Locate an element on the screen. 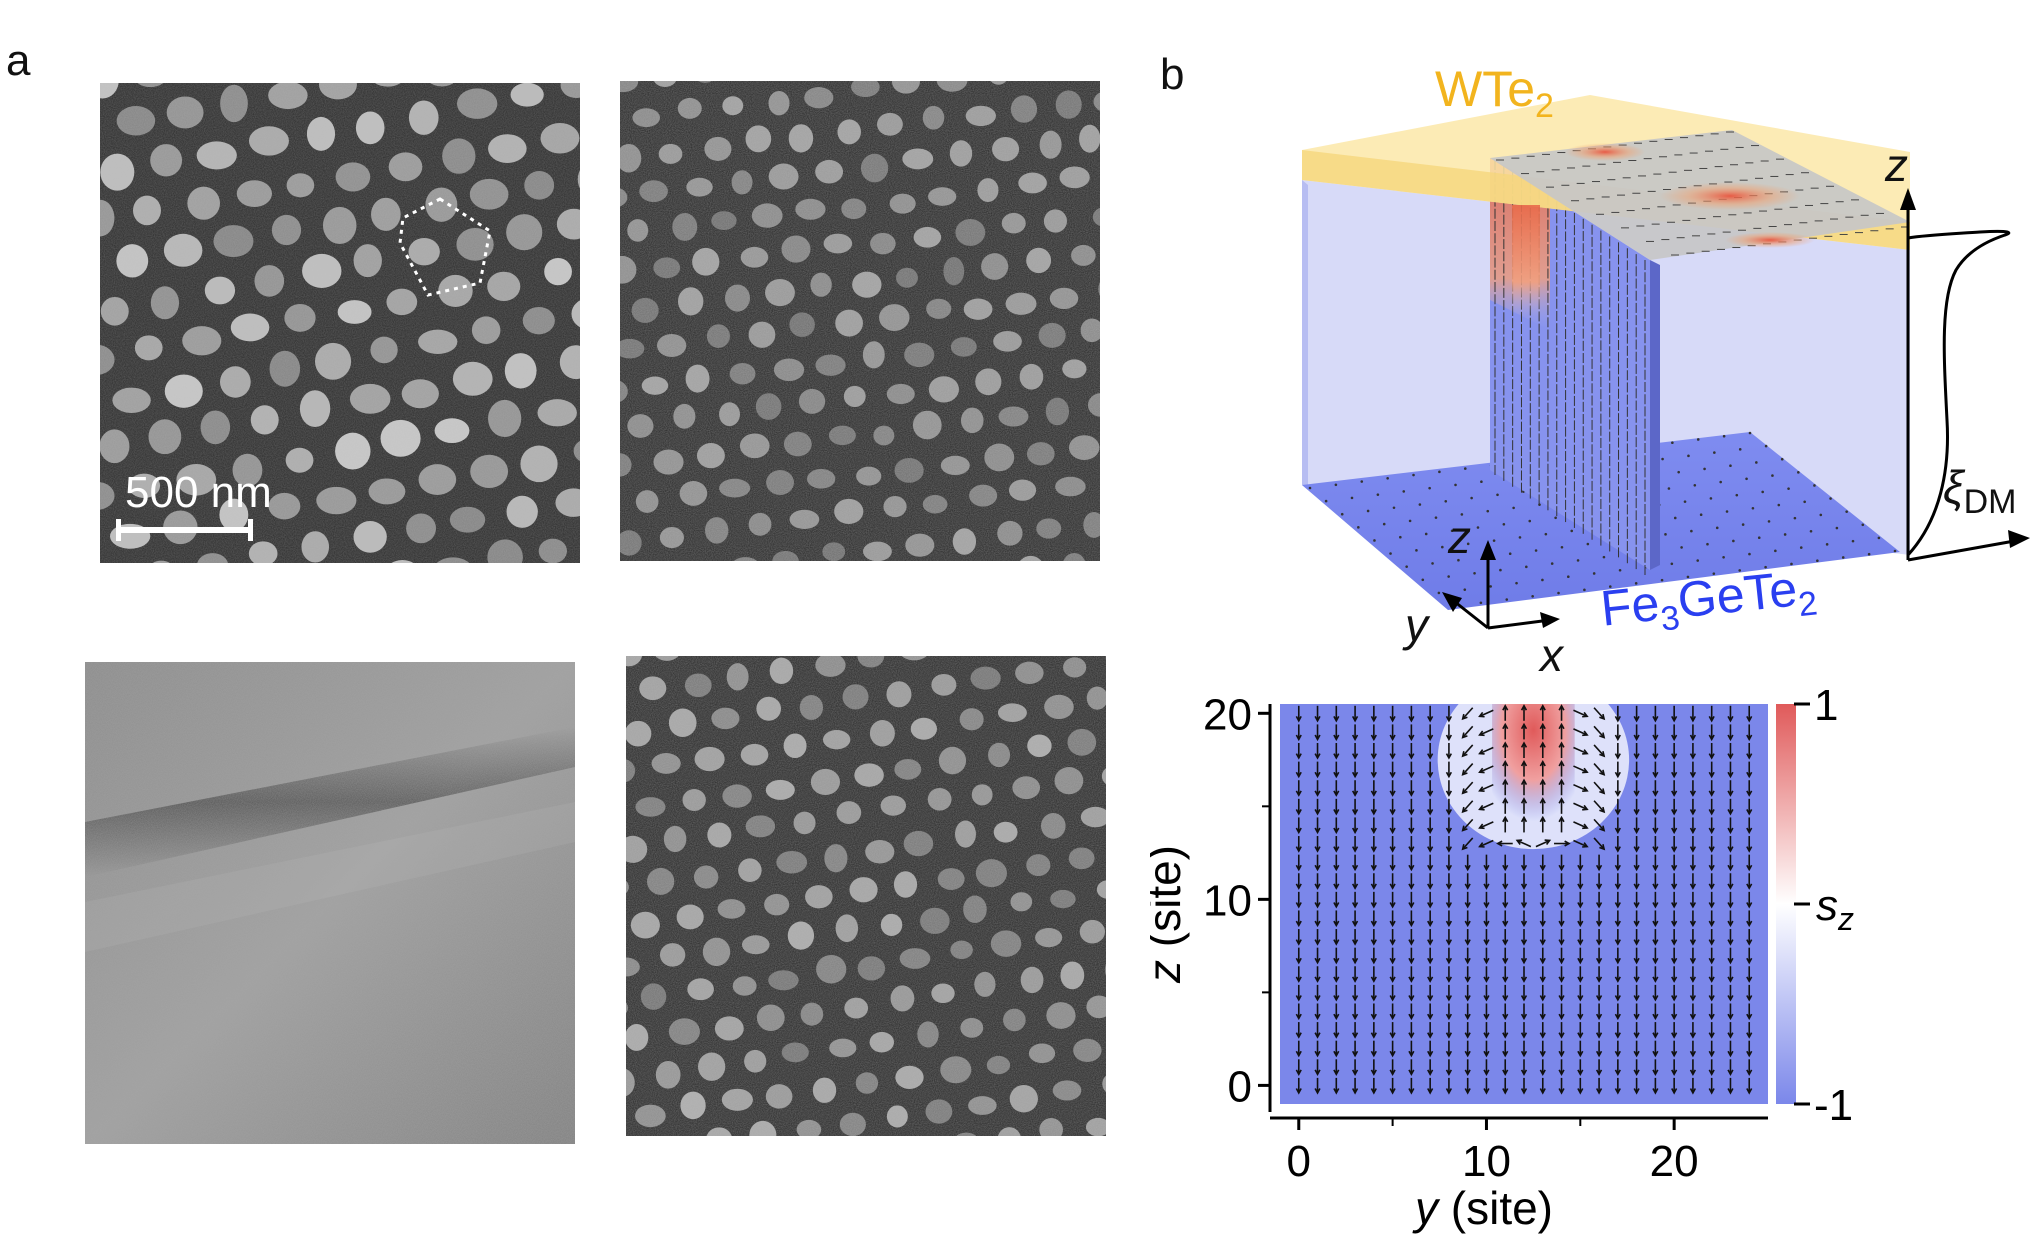  axis-x-label: x is located at coordinates (1551, 655).